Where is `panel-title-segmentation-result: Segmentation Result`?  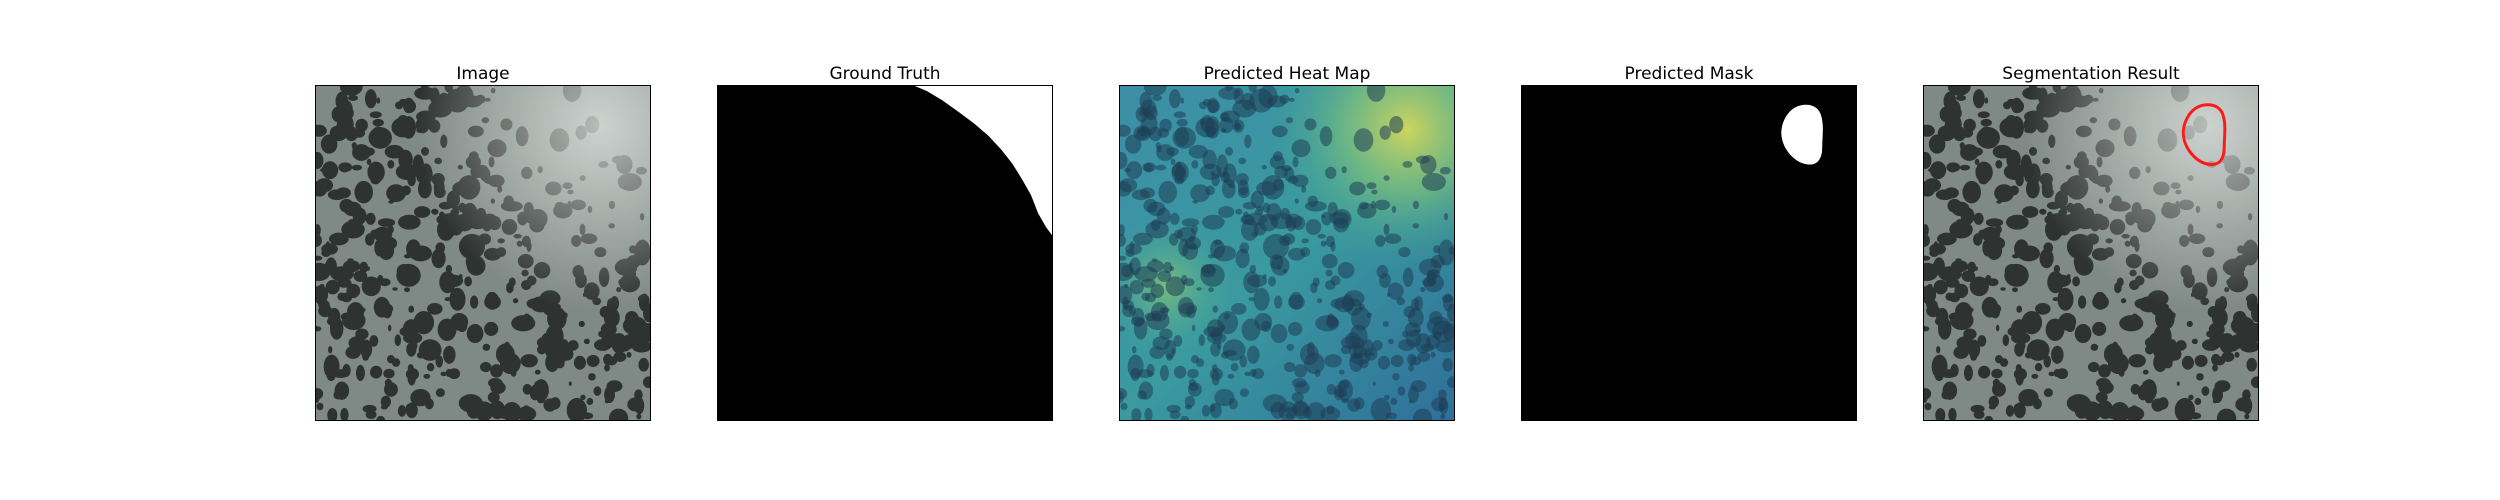
panel-title-segmentation-result: Segmentation Result is located at coordinates (2091, 74).